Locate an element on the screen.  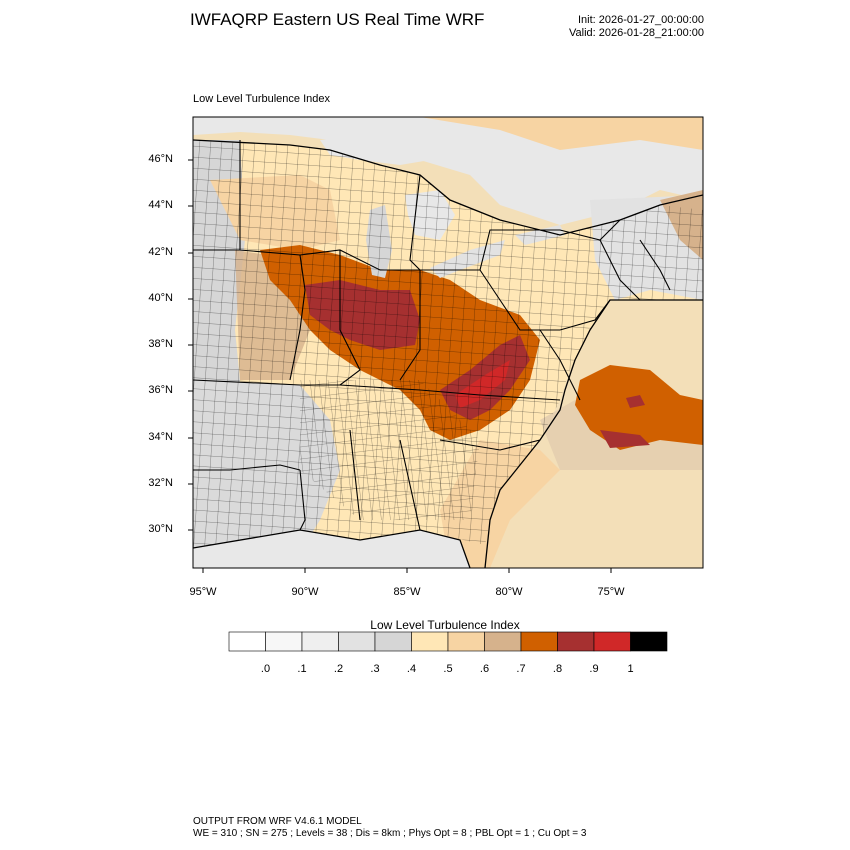
lon-label-80: 80°W is located at coordinates (509, 592).